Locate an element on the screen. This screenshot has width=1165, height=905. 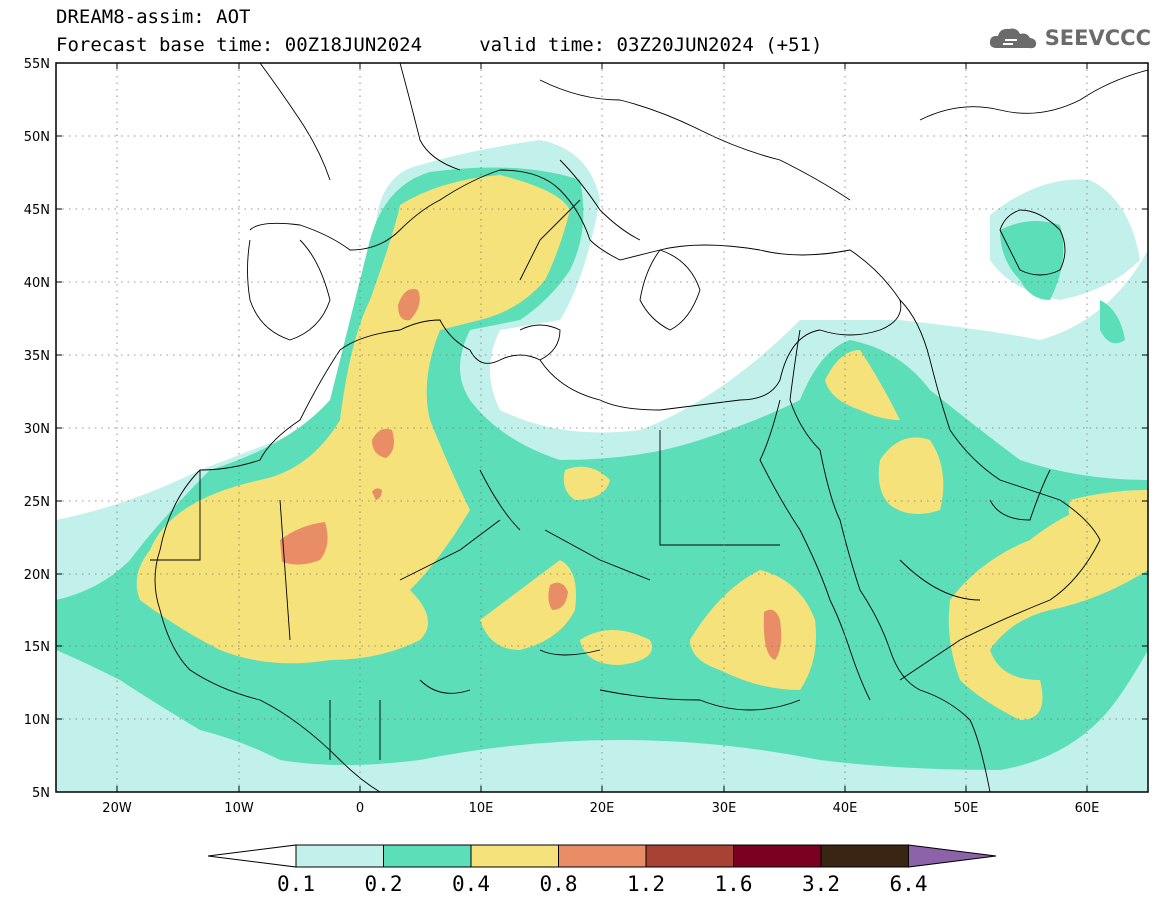
lat-tick-label: 35N is located at coordinates (37, 356).